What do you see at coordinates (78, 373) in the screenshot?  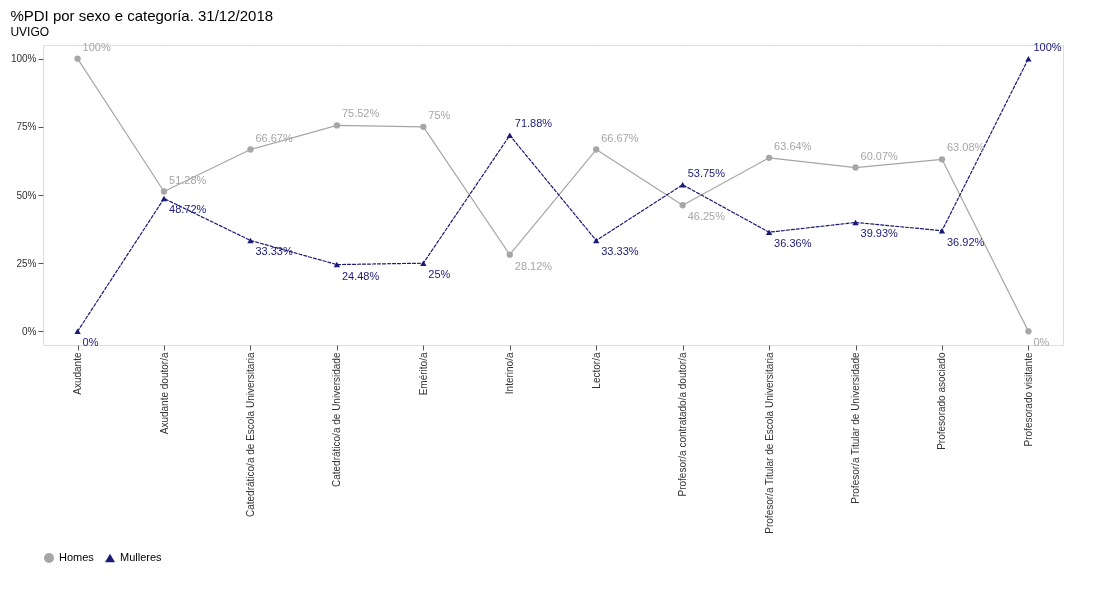 I see `x-tick-label: Axudante` at bounding box center [78, 373].